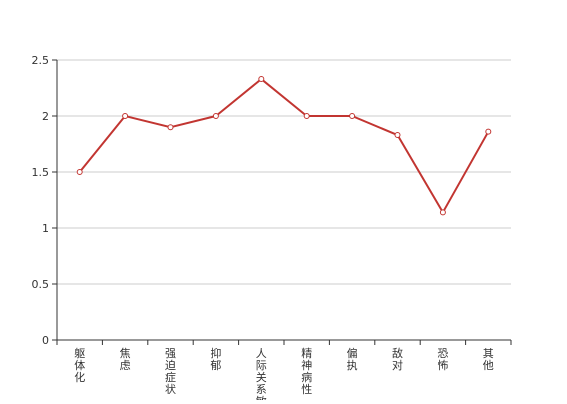  What do you see at coordinates (170, 371) in the screenshot?
I see `x-tick-label: 强迫症状` at bounding box center [170, 371].